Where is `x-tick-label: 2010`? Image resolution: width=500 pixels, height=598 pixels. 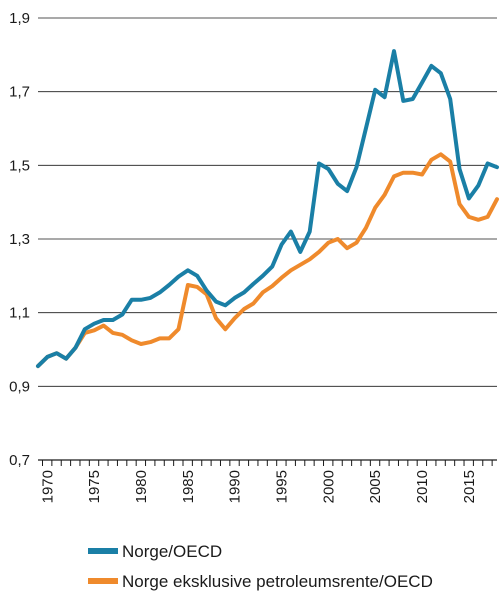
x-tick-label: 2010 is located at coordinates (422, 486).